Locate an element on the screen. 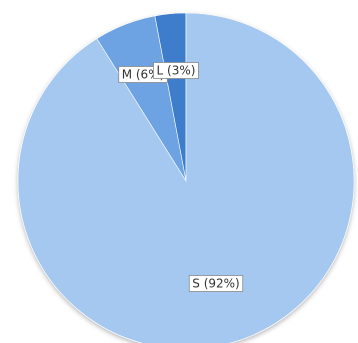  pie-label-text-l: L (3%) is located at coordinates (176, 71).